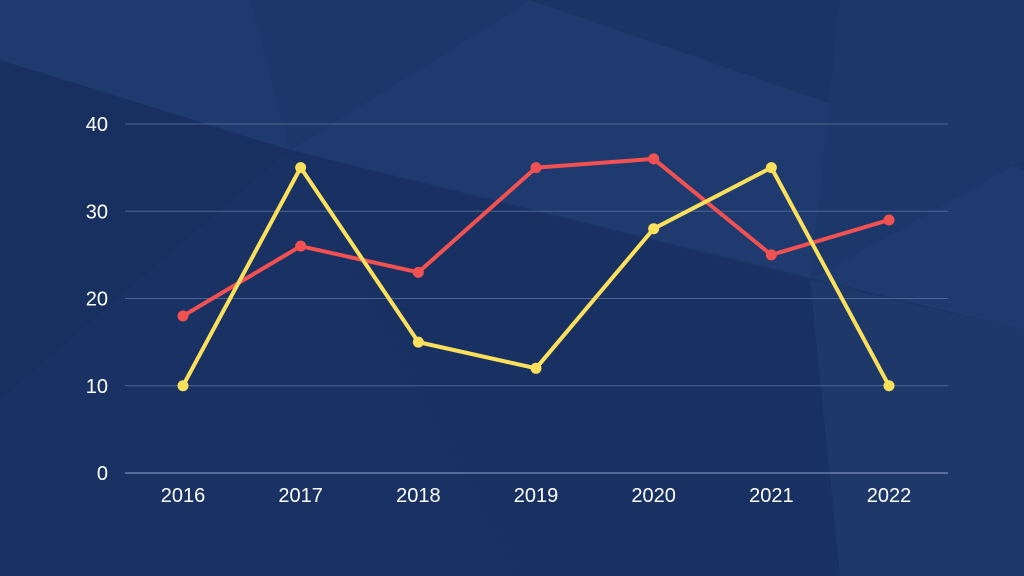  What do you see at coordinates (97, 212) in the screenshot?
I see `y-tick-label: 30` at bounding box center [97, 212].